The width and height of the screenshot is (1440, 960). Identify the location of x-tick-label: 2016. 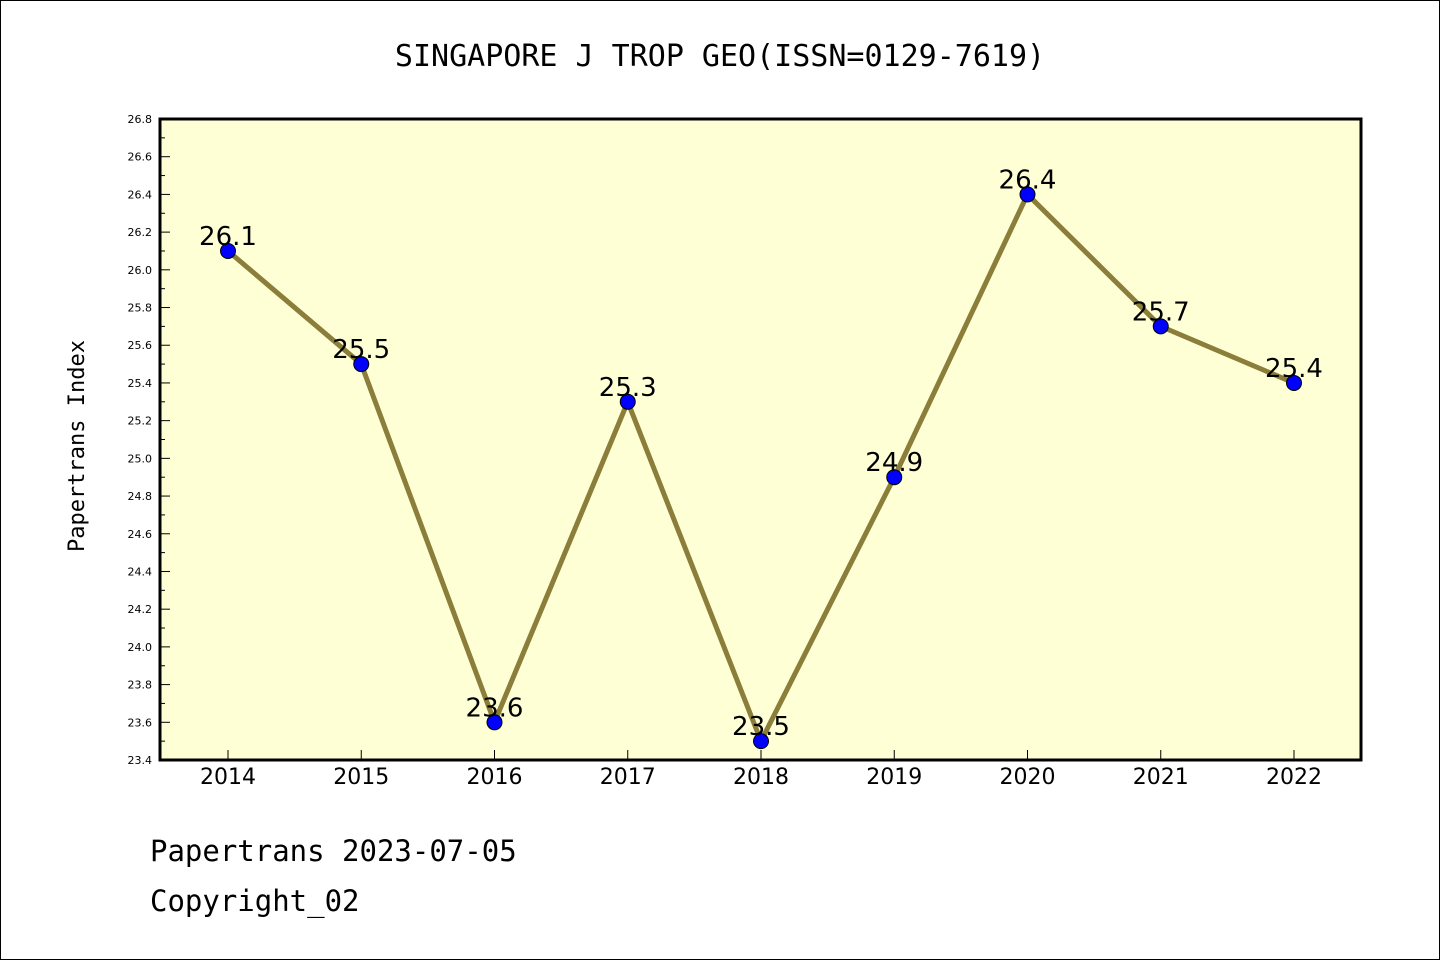
(495, 777).